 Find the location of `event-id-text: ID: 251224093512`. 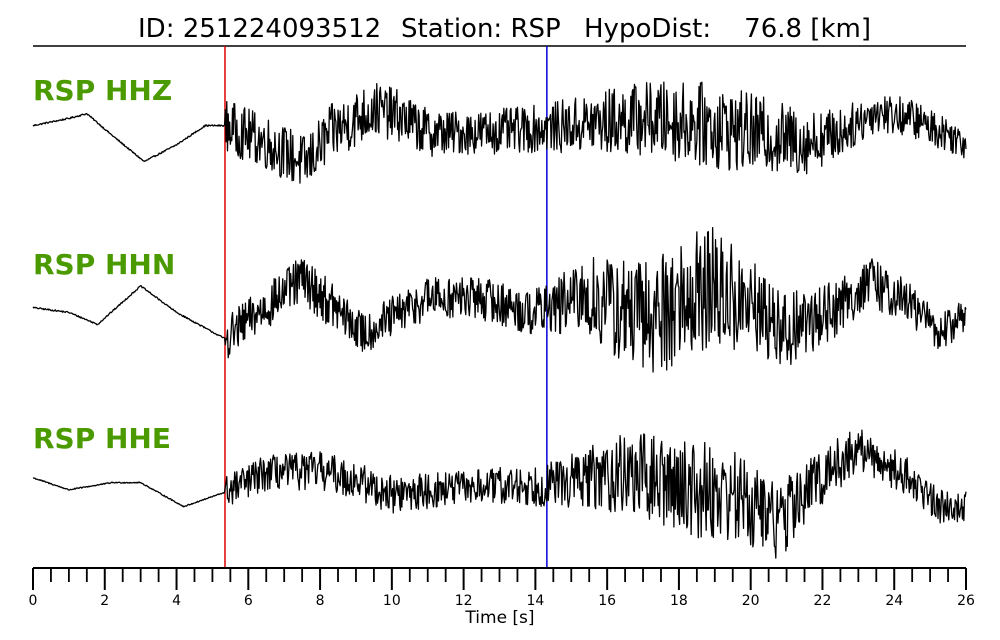

event-id-text: ID: 251224093512 is located at coordinates (259, 29).